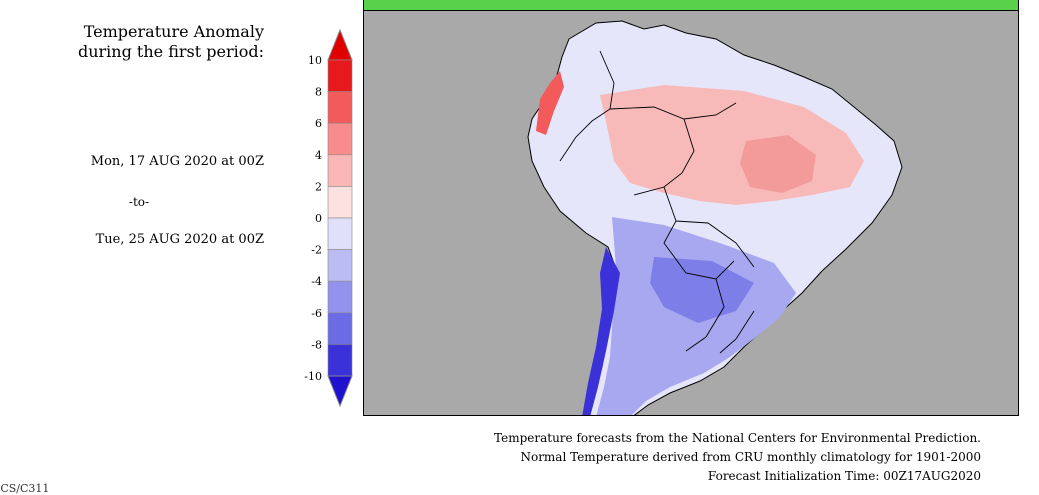  What do you see at coordinates (318, 123) in the screenshot?
I see `colorbar-tick-label: 6` at bounding box center [318, 123].